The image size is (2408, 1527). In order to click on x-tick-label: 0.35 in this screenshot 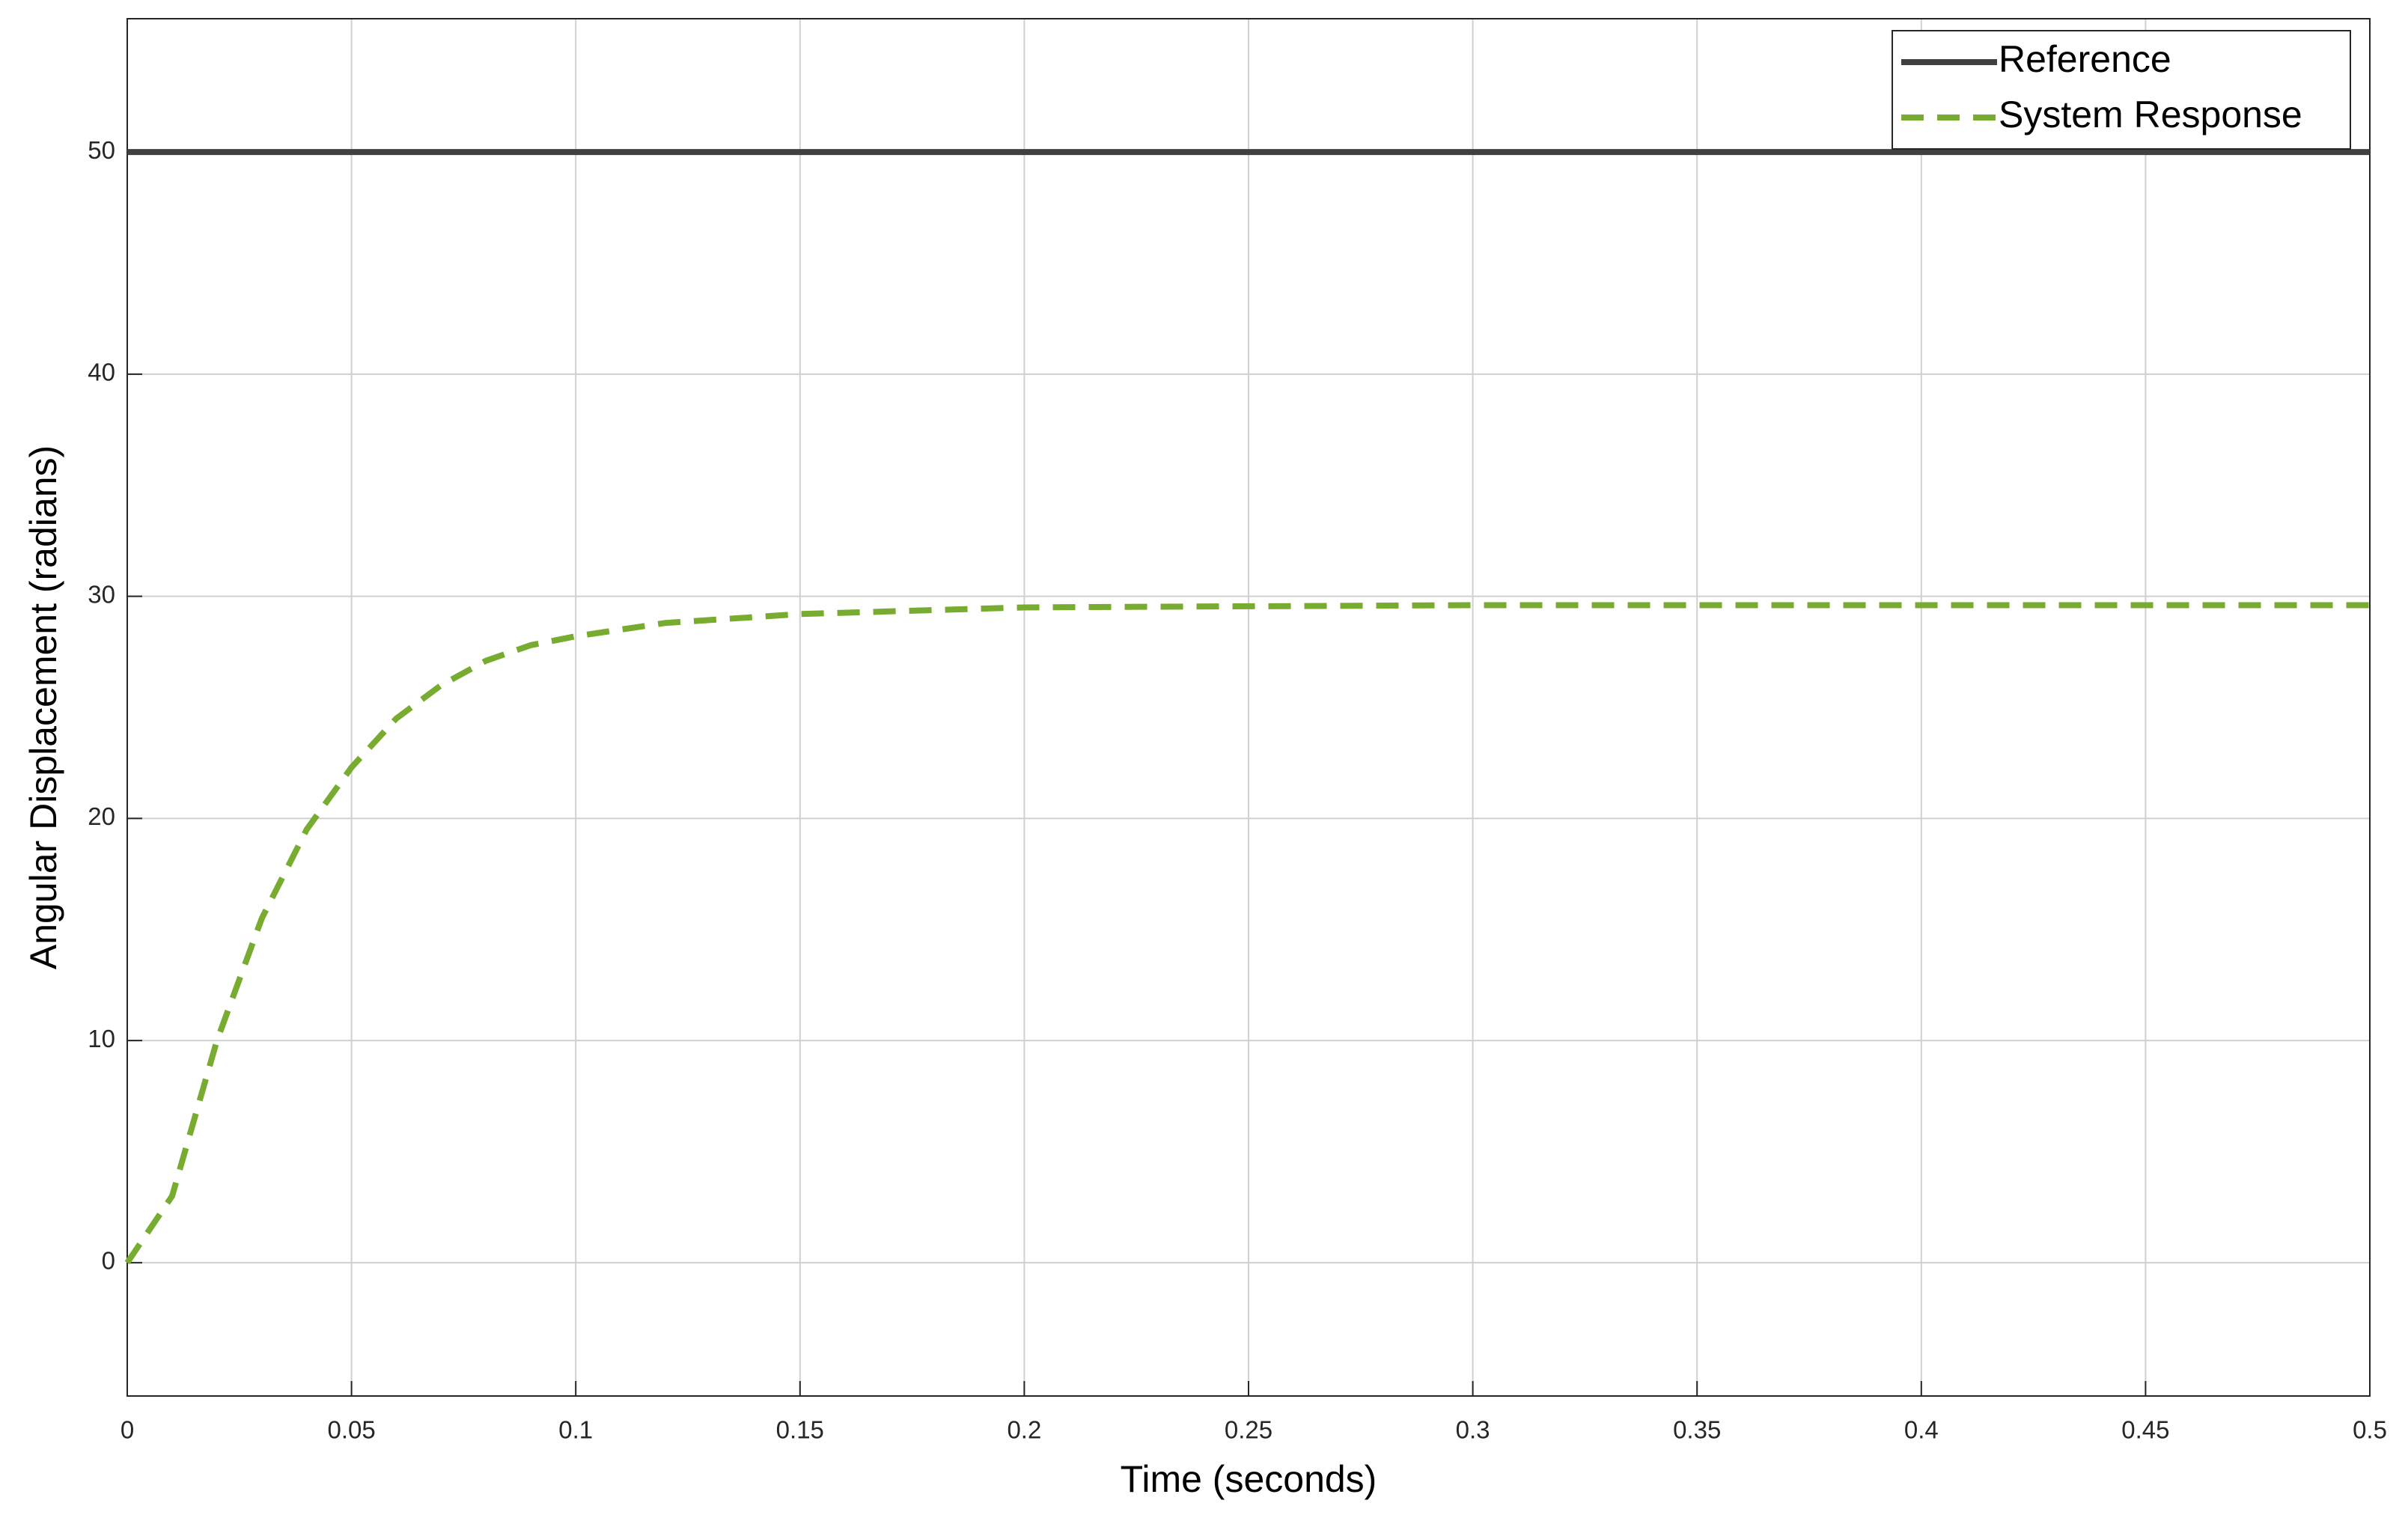, I will do `click(1697, 1430)`.